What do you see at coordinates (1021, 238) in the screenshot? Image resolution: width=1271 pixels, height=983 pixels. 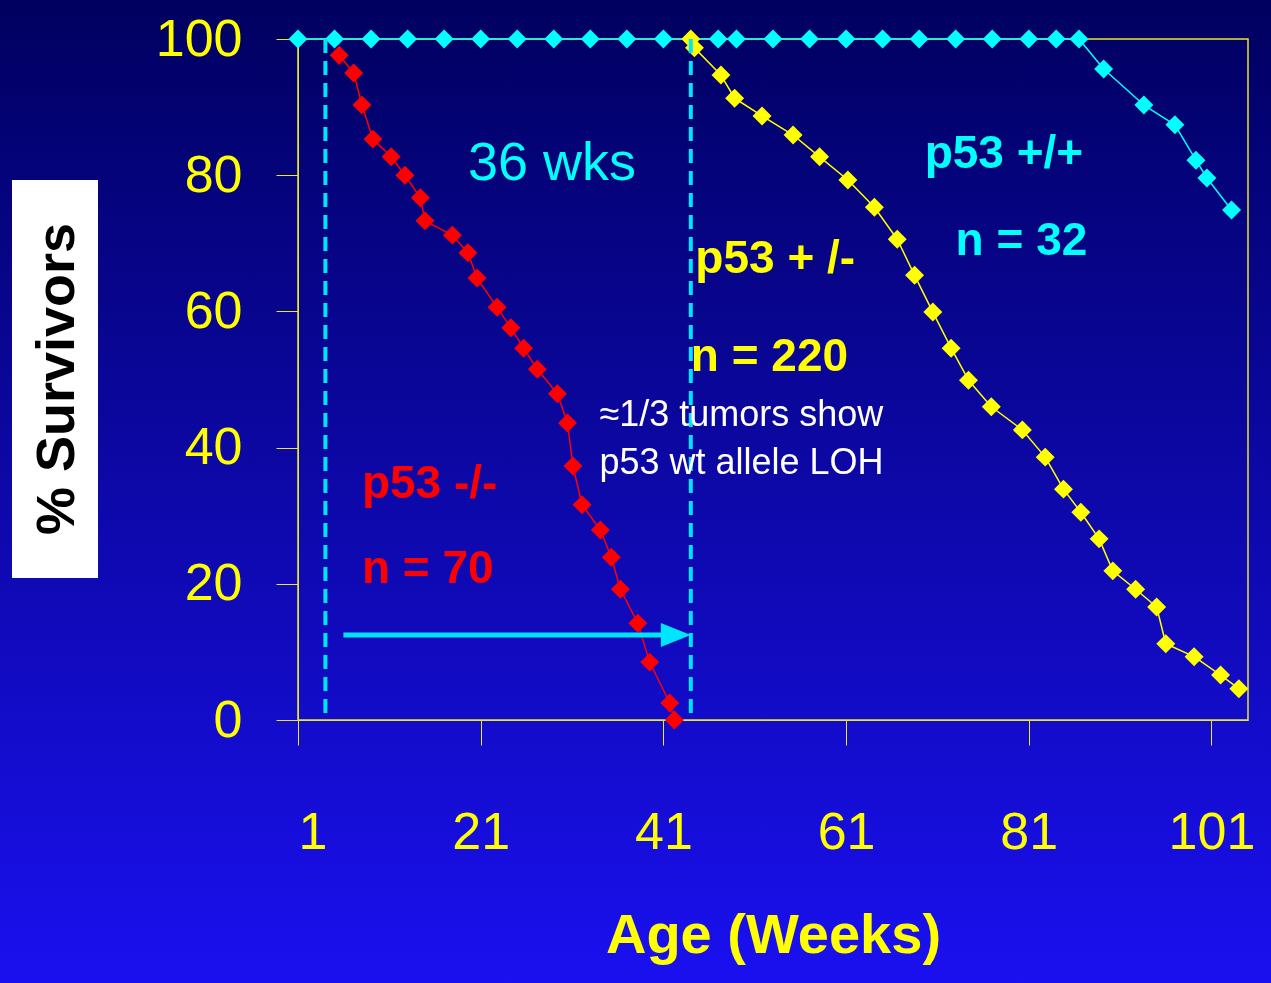 I see `annotation: n = 32` at bounding box center [1021, 238].